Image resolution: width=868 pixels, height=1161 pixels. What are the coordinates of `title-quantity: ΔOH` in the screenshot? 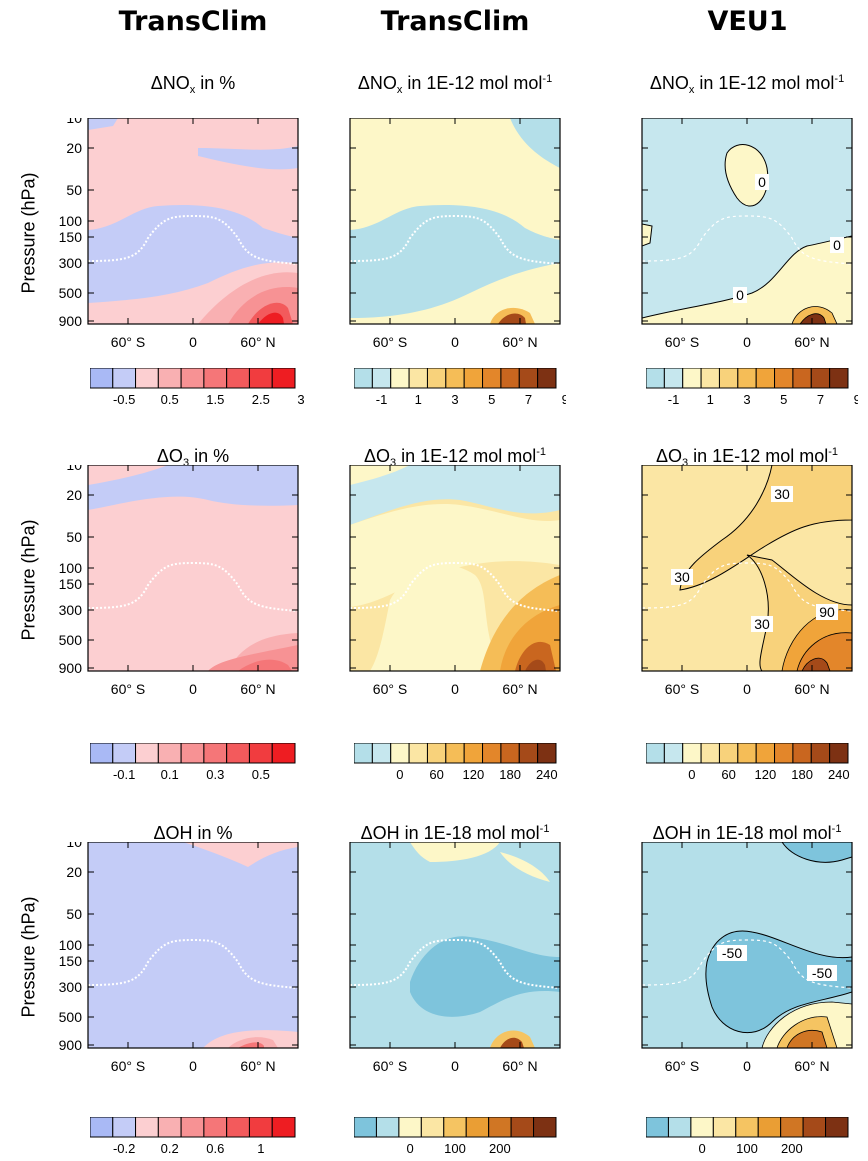 It's located at (672, 833).